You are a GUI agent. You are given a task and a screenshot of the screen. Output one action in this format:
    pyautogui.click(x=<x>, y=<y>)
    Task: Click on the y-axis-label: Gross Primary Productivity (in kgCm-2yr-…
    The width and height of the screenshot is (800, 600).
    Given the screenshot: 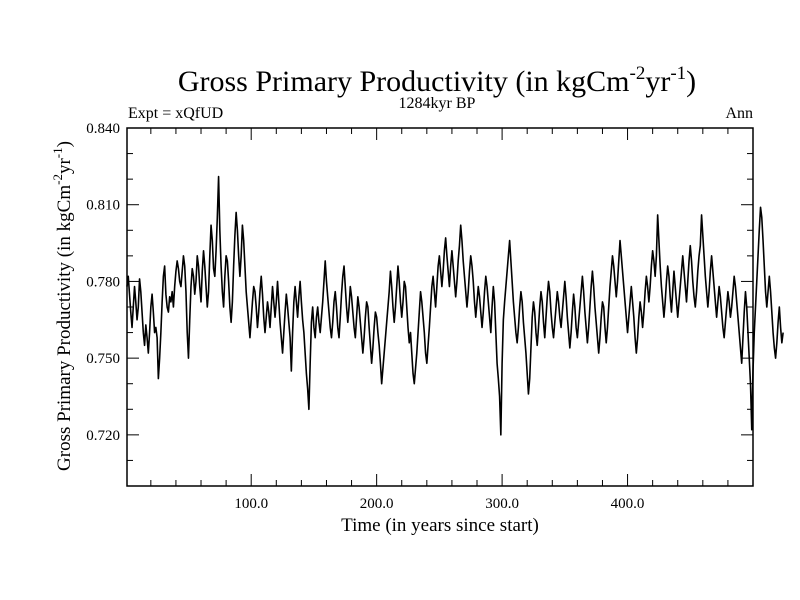 What is the action you would take?
    pyautogui.click(x=62, y=306)
    